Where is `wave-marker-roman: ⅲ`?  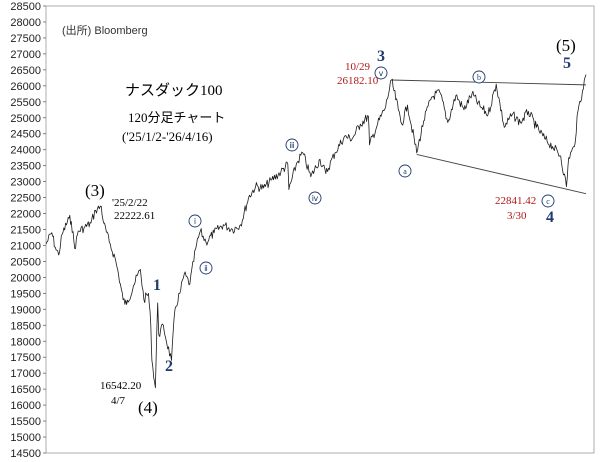
wave-marker-roman: ⅲ is located at coordinates (292, 145).